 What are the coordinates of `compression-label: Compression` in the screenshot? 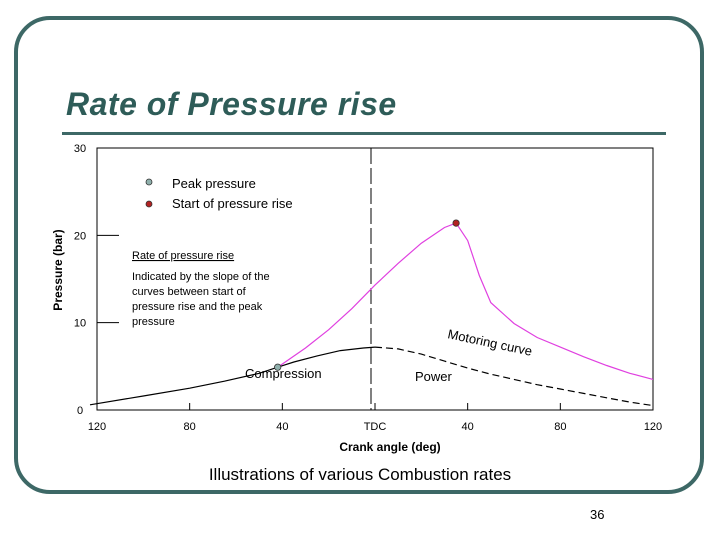 It's located at (283, 373).